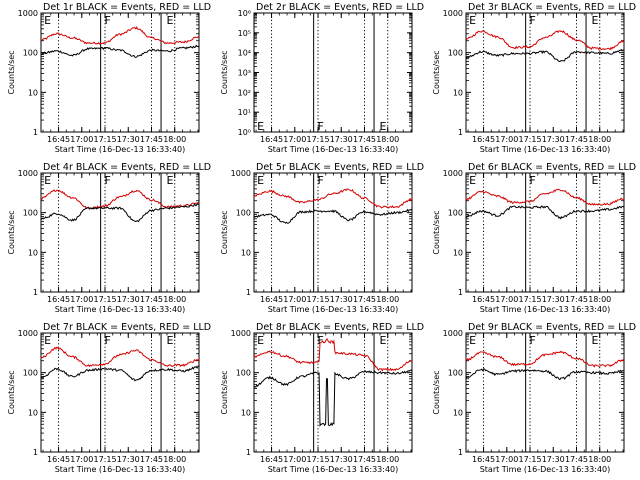 Image resolution: width=640 pixels, height=480 pixels. Describe the element at coordinates (340, 7) in the screenshot. I see `panel-title: Det 2r BLACK = Events, RED = LLD` at that location.